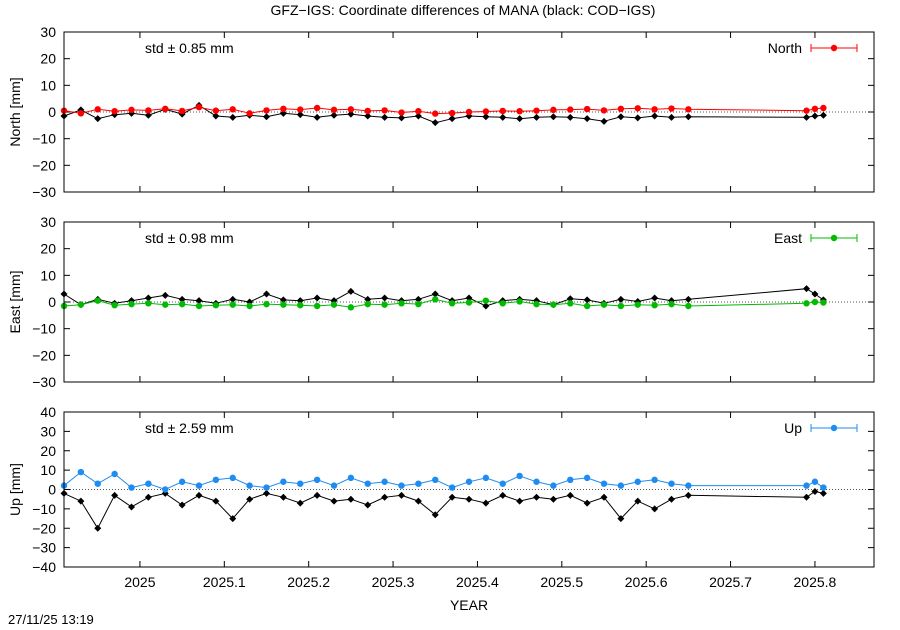 The height and width of the screenshot is (630, 900). Describe the element at coordinates (48, 412) in the screenshot. I see `y-tick-label: 40` at that location.